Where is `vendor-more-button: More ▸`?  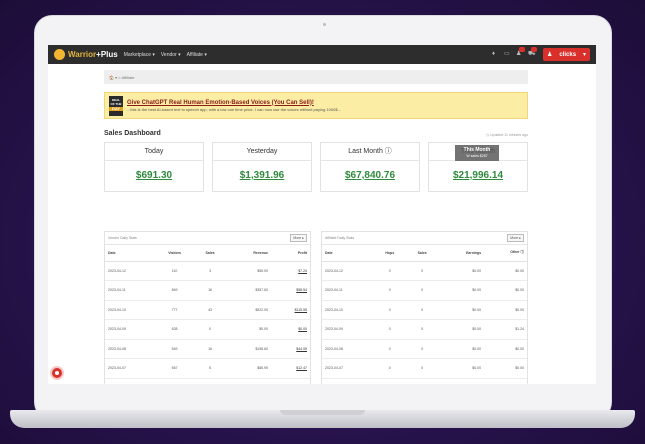 vendor-more-button: More ▸ is located at coordinates (298, 238).